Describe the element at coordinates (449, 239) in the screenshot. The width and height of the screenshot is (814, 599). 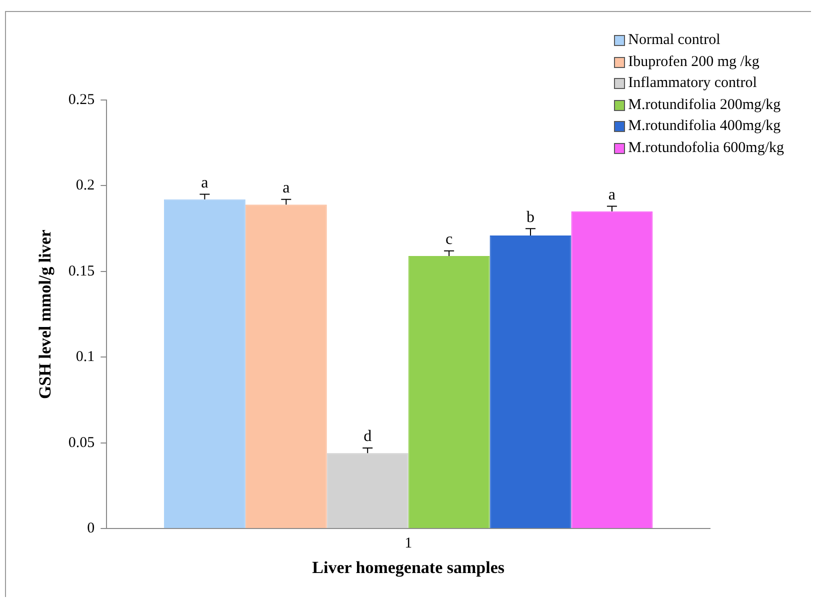
I see `data-label: c` at that location.